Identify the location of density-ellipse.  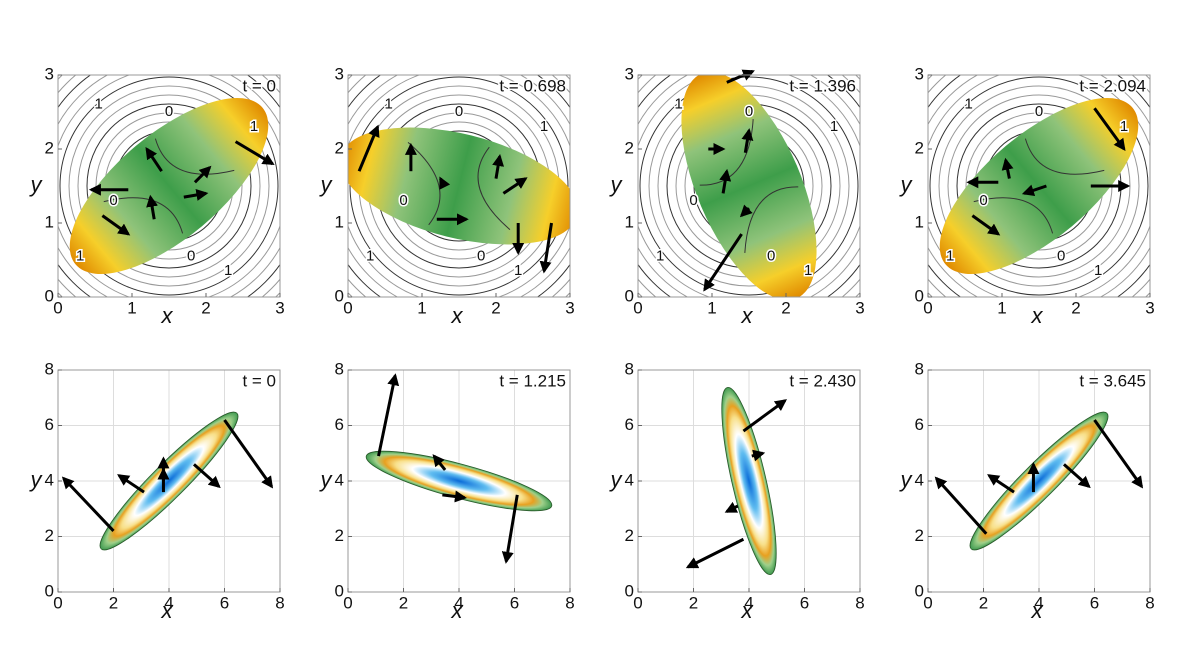
(169, 481).